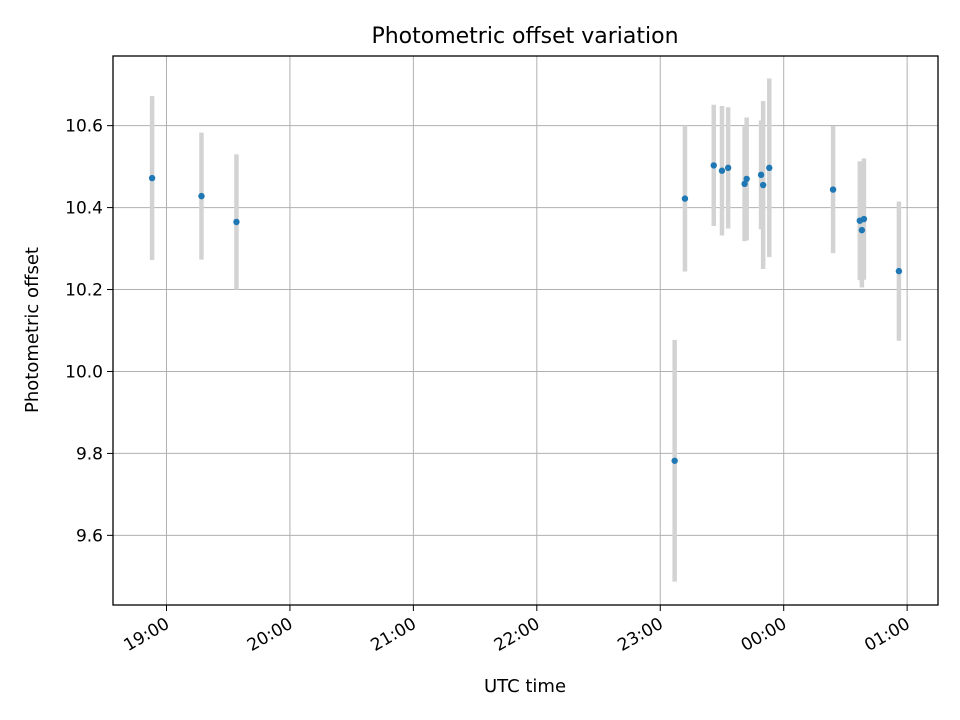 The width and height of the screenshot is (960, 720). Describe the element at coordinates (89, 331) in the screenshot. I see `y-axis-ticks: 9.6 9.8 10.0 10.2 10.4 10.6` at that location.